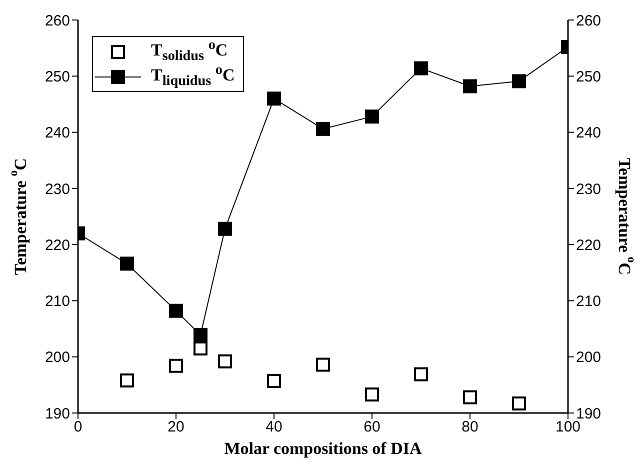  Describe the element at coordinates (57, 245) in the screenshot. I see `y-tick-label: 220` at that location.